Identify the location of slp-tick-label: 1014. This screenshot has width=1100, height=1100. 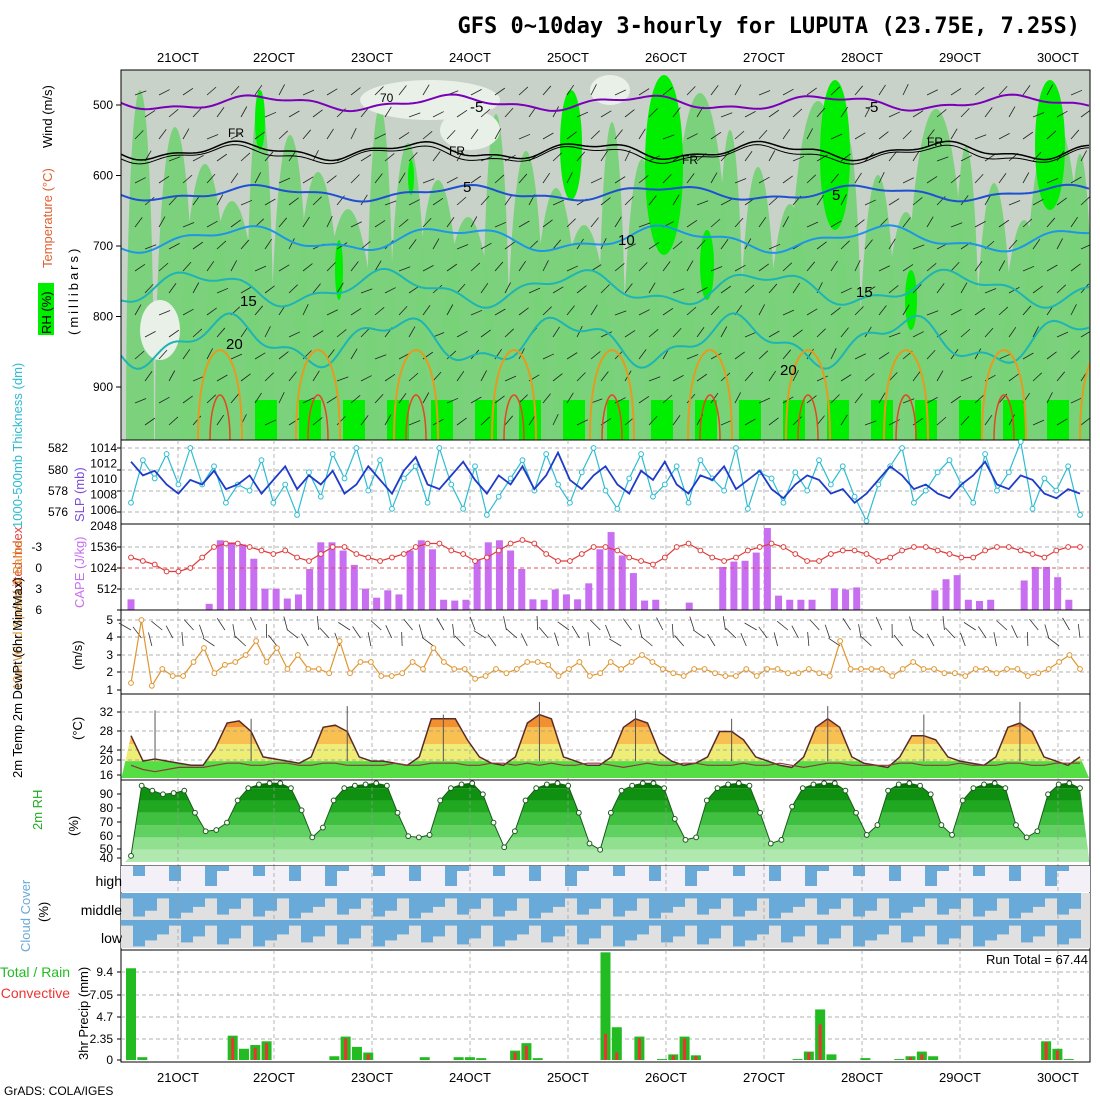
(103, 448).